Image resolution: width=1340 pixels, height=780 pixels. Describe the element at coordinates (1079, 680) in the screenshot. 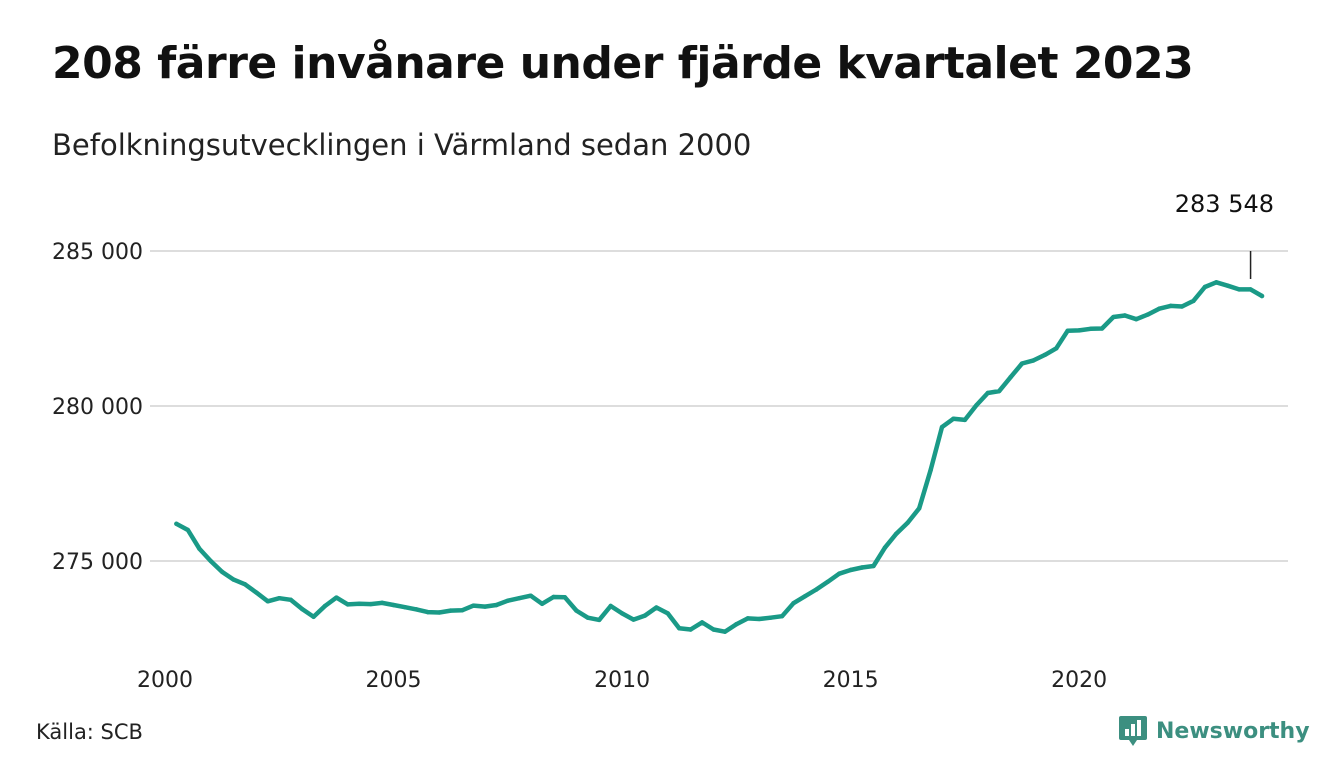

I see `x-tick-label: 2020` at that location.